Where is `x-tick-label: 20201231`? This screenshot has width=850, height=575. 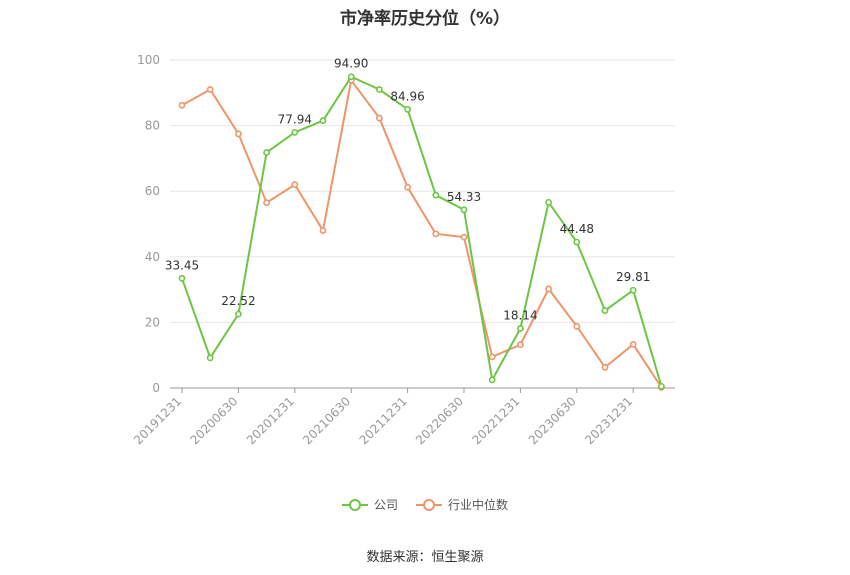
x-tick-label: 20201231 is located at coordinates (270, 420).